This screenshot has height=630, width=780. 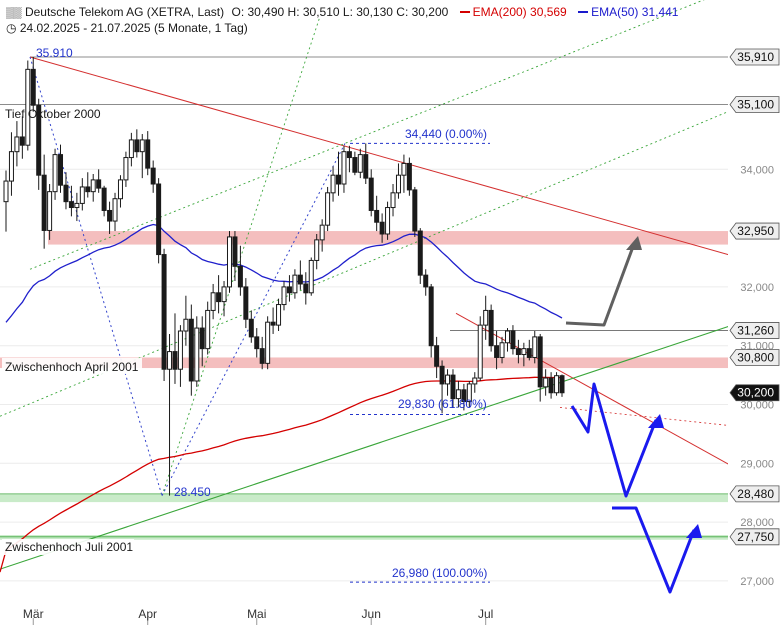 I want to click on ema50-label: EMA(50), so click(x=615, y=12).